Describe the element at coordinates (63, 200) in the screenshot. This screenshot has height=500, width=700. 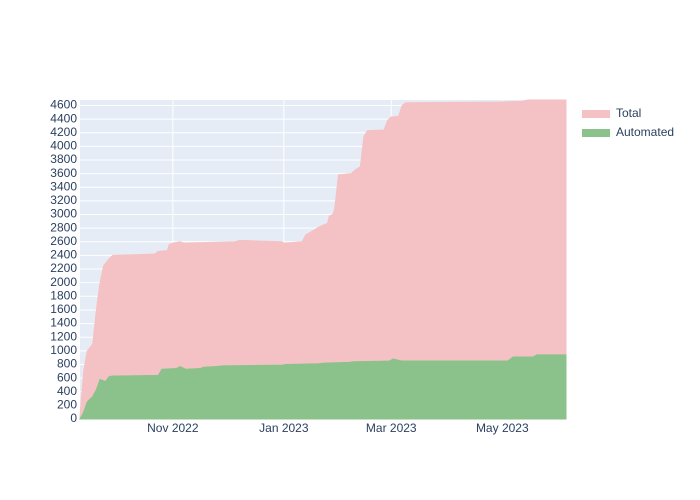
I see `y-tick-label: 3200` at that location.